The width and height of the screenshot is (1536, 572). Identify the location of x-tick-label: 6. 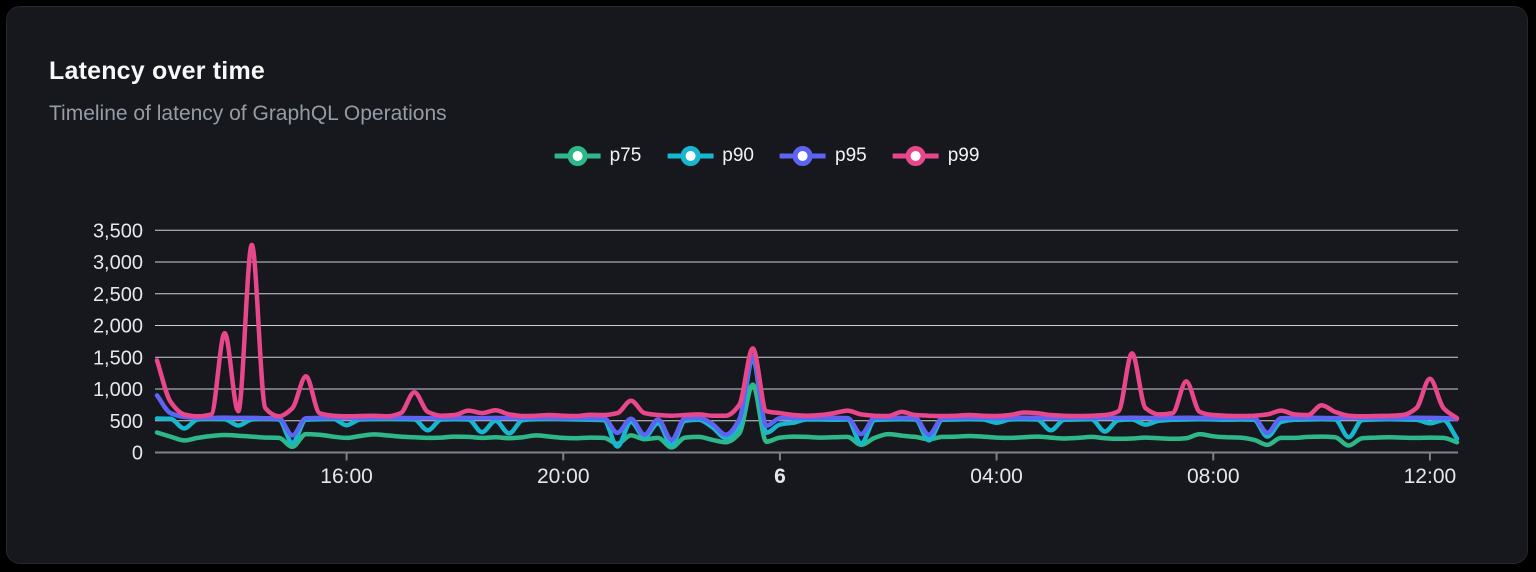
(780, 476).